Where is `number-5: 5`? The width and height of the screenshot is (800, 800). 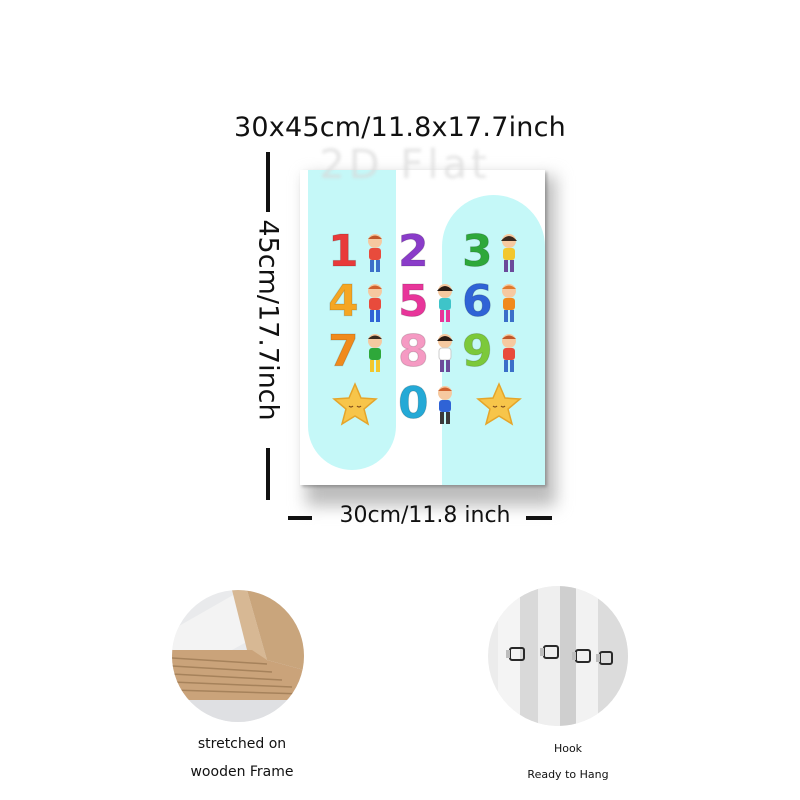 number-5: 5 is located at coordinates (414, 301).